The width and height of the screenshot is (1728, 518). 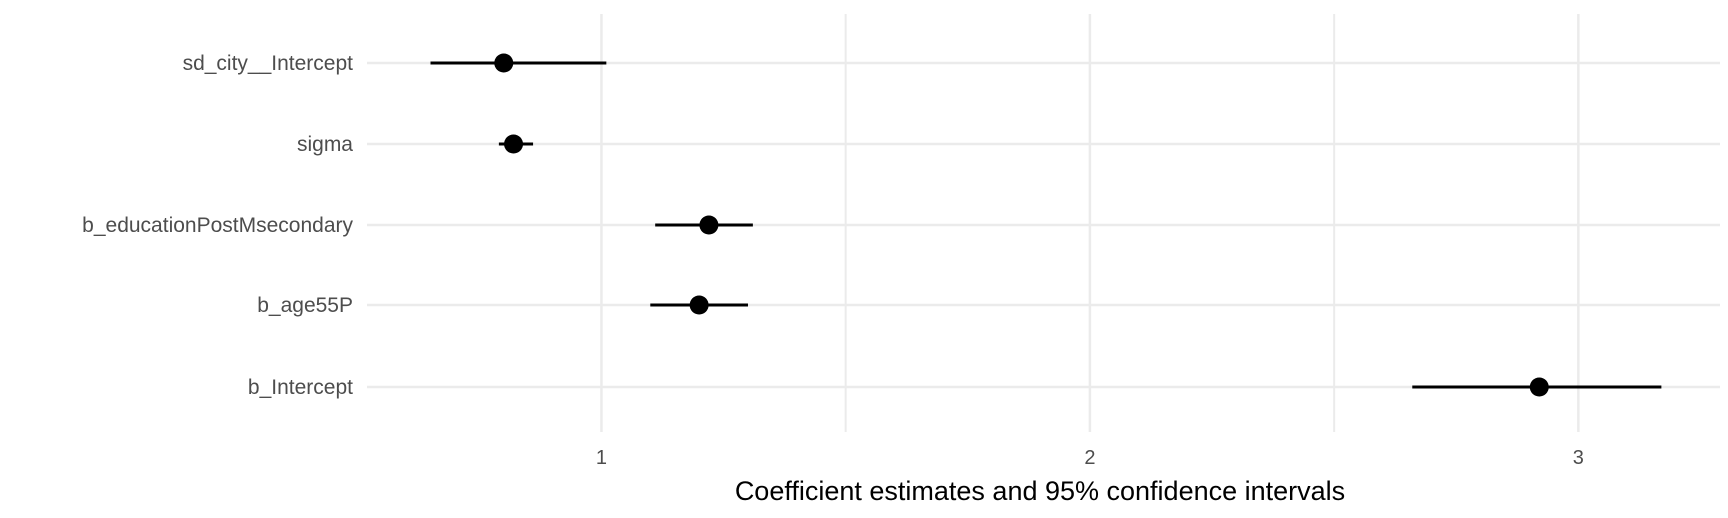 I want to click on x-tick-labels: 1 2 3, so click(x=1090, y=458).